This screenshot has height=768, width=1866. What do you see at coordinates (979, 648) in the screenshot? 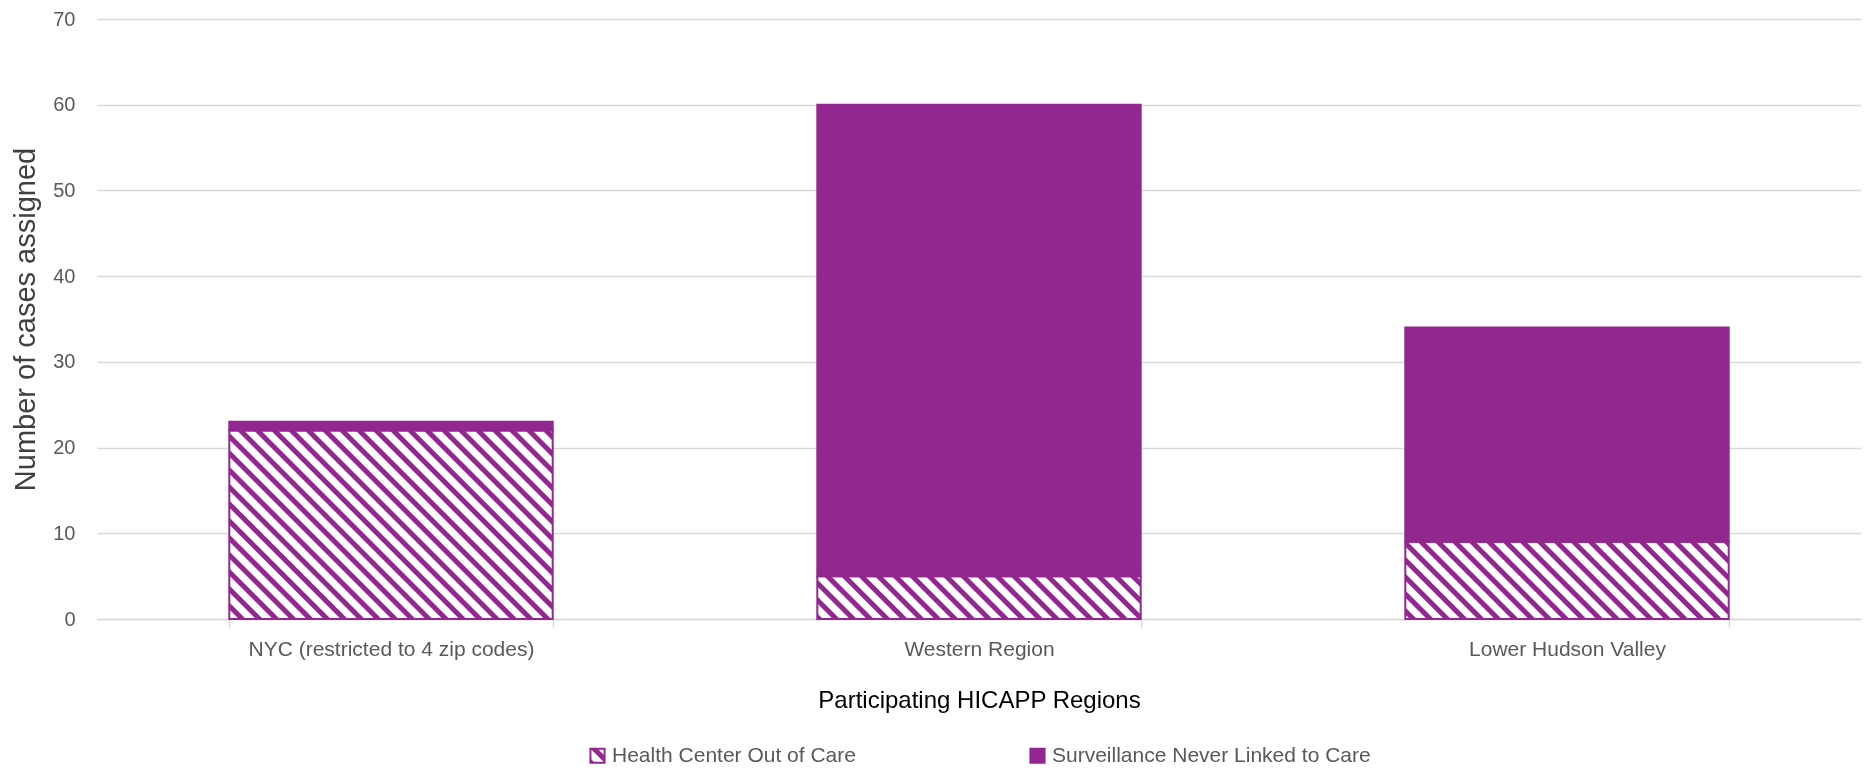
I see `x-tick-label: Western Region` at bounding box center [979, 648].